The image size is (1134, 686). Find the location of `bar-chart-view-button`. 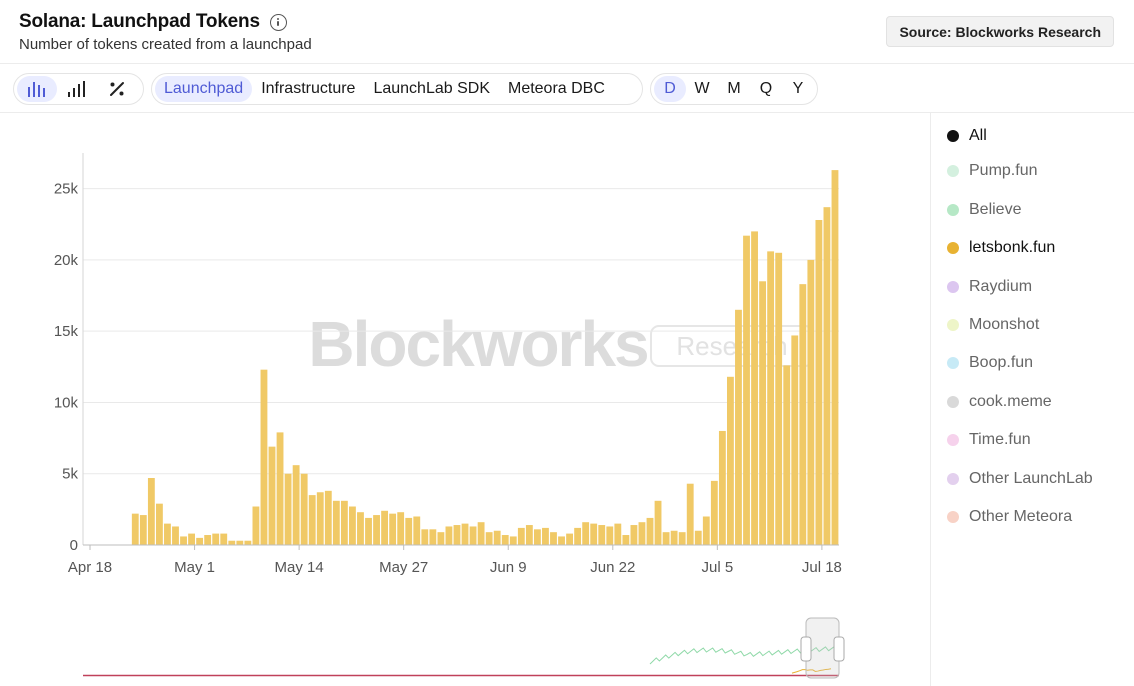

bar-chart-view-button is located at coordinates (37, 89).